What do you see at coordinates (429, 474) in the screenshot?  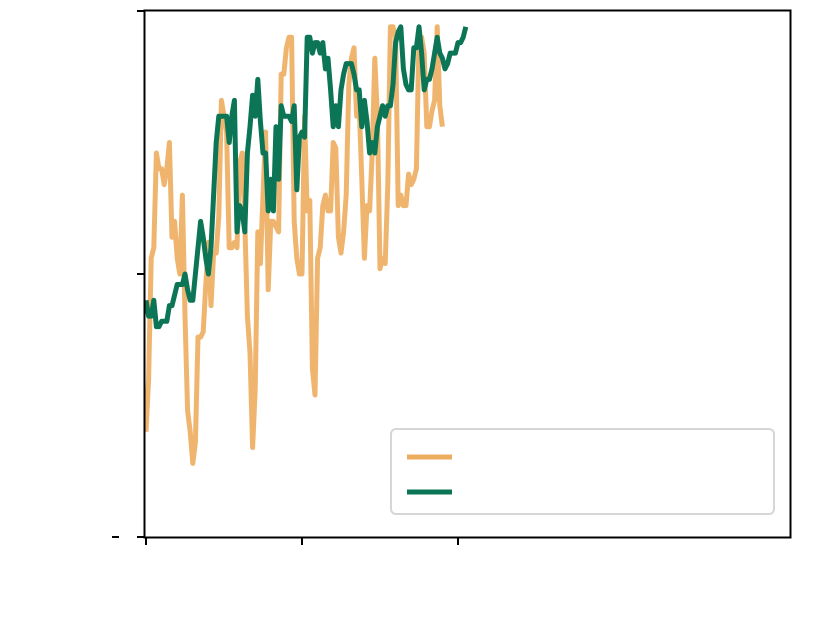 I see `legend-entries` at bounding box center [429, 474].